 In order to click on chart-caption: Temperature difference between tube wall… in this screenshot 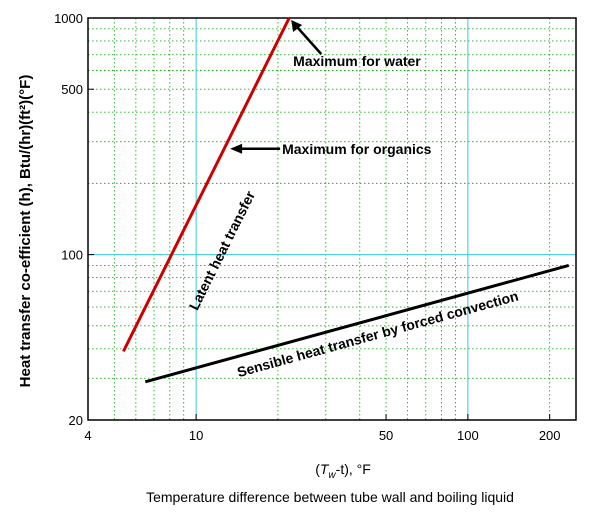, I will do `click(330, 497)`.